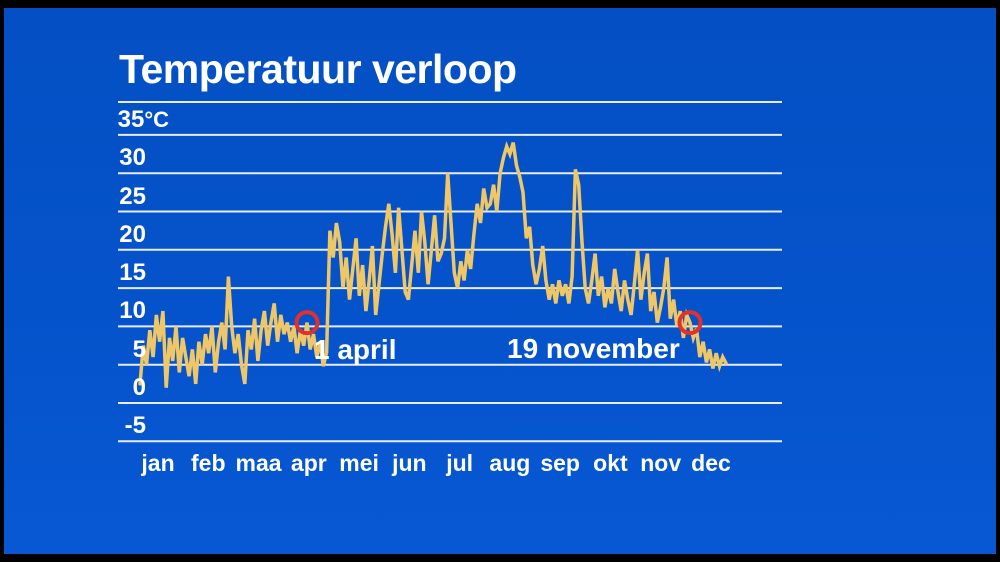 The height and width of the screenshot is (562, 1000). What do you see at coordinates (132, 311) in the screenshot?
I see `y-axis-label: 10` at bounding box center [132, 311].